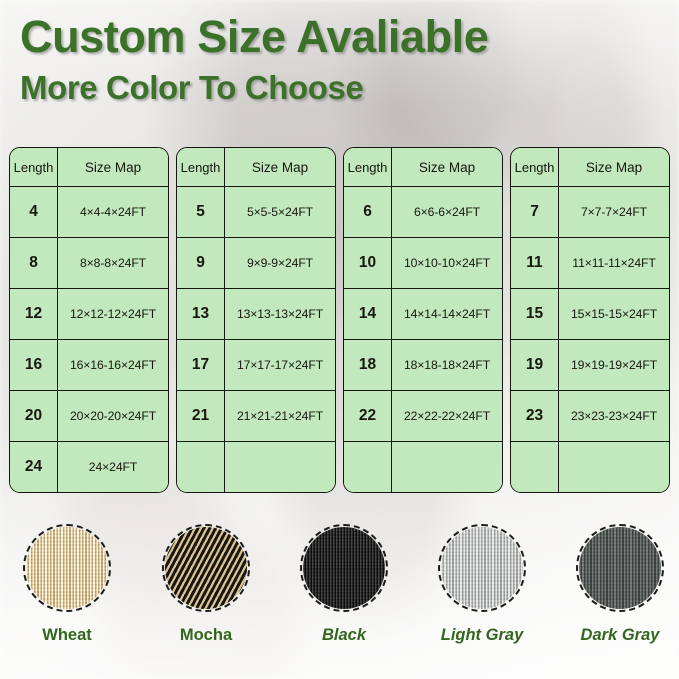  I want to click on table-row: 8 8×8-8×24FT, so click(89, 263).